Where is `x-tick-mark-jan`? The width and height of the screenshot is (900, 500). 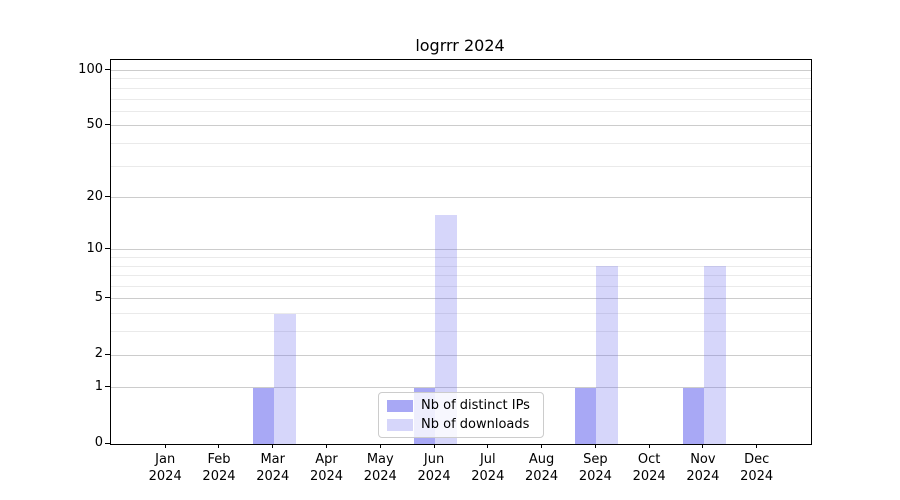 x-tick-mark-jan is located at coordinates (165, 446).